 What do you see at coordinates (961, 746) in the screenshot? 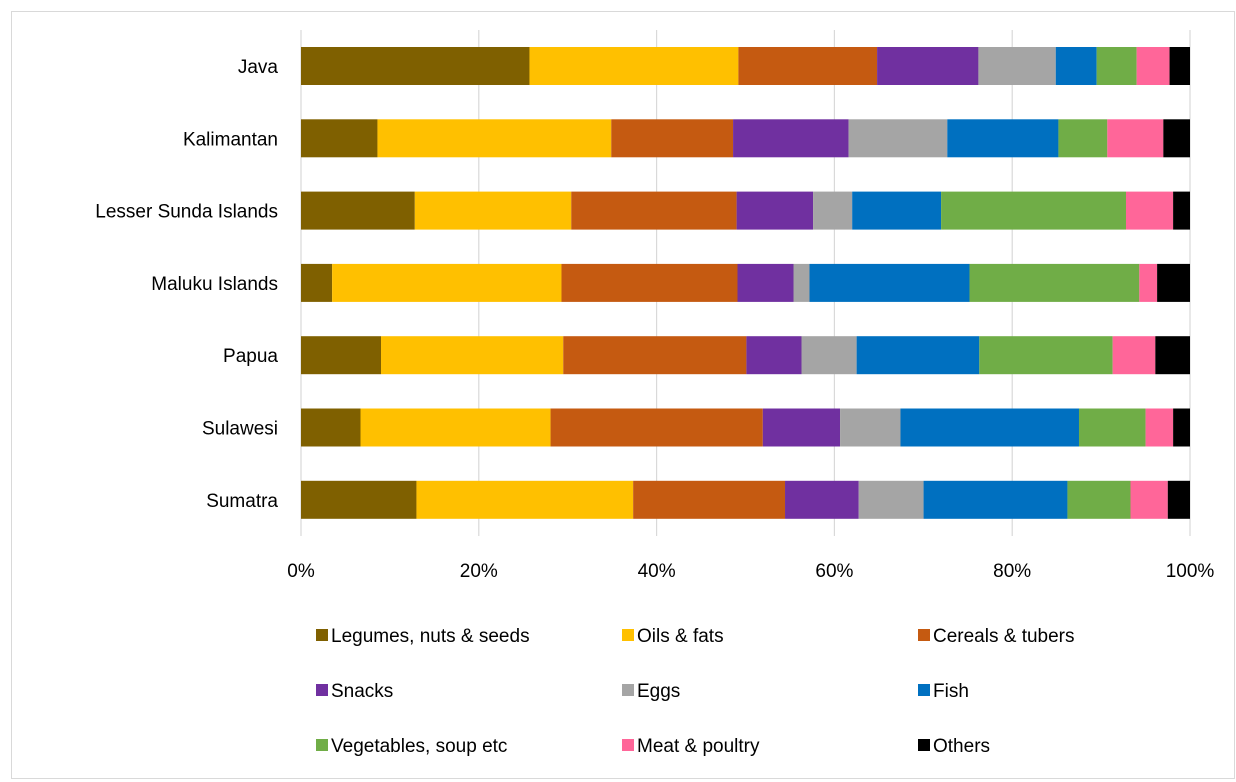
I see `legend-label: Others` at bounding box center [961, 746].